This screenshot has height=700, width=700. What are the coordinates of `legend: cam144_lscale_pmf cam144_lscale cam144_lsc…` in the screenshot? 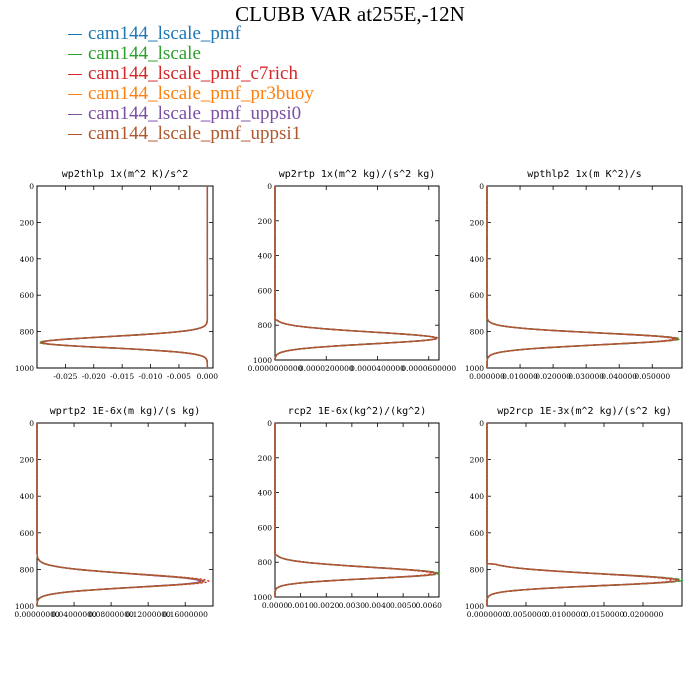 It's located at (191, 84).